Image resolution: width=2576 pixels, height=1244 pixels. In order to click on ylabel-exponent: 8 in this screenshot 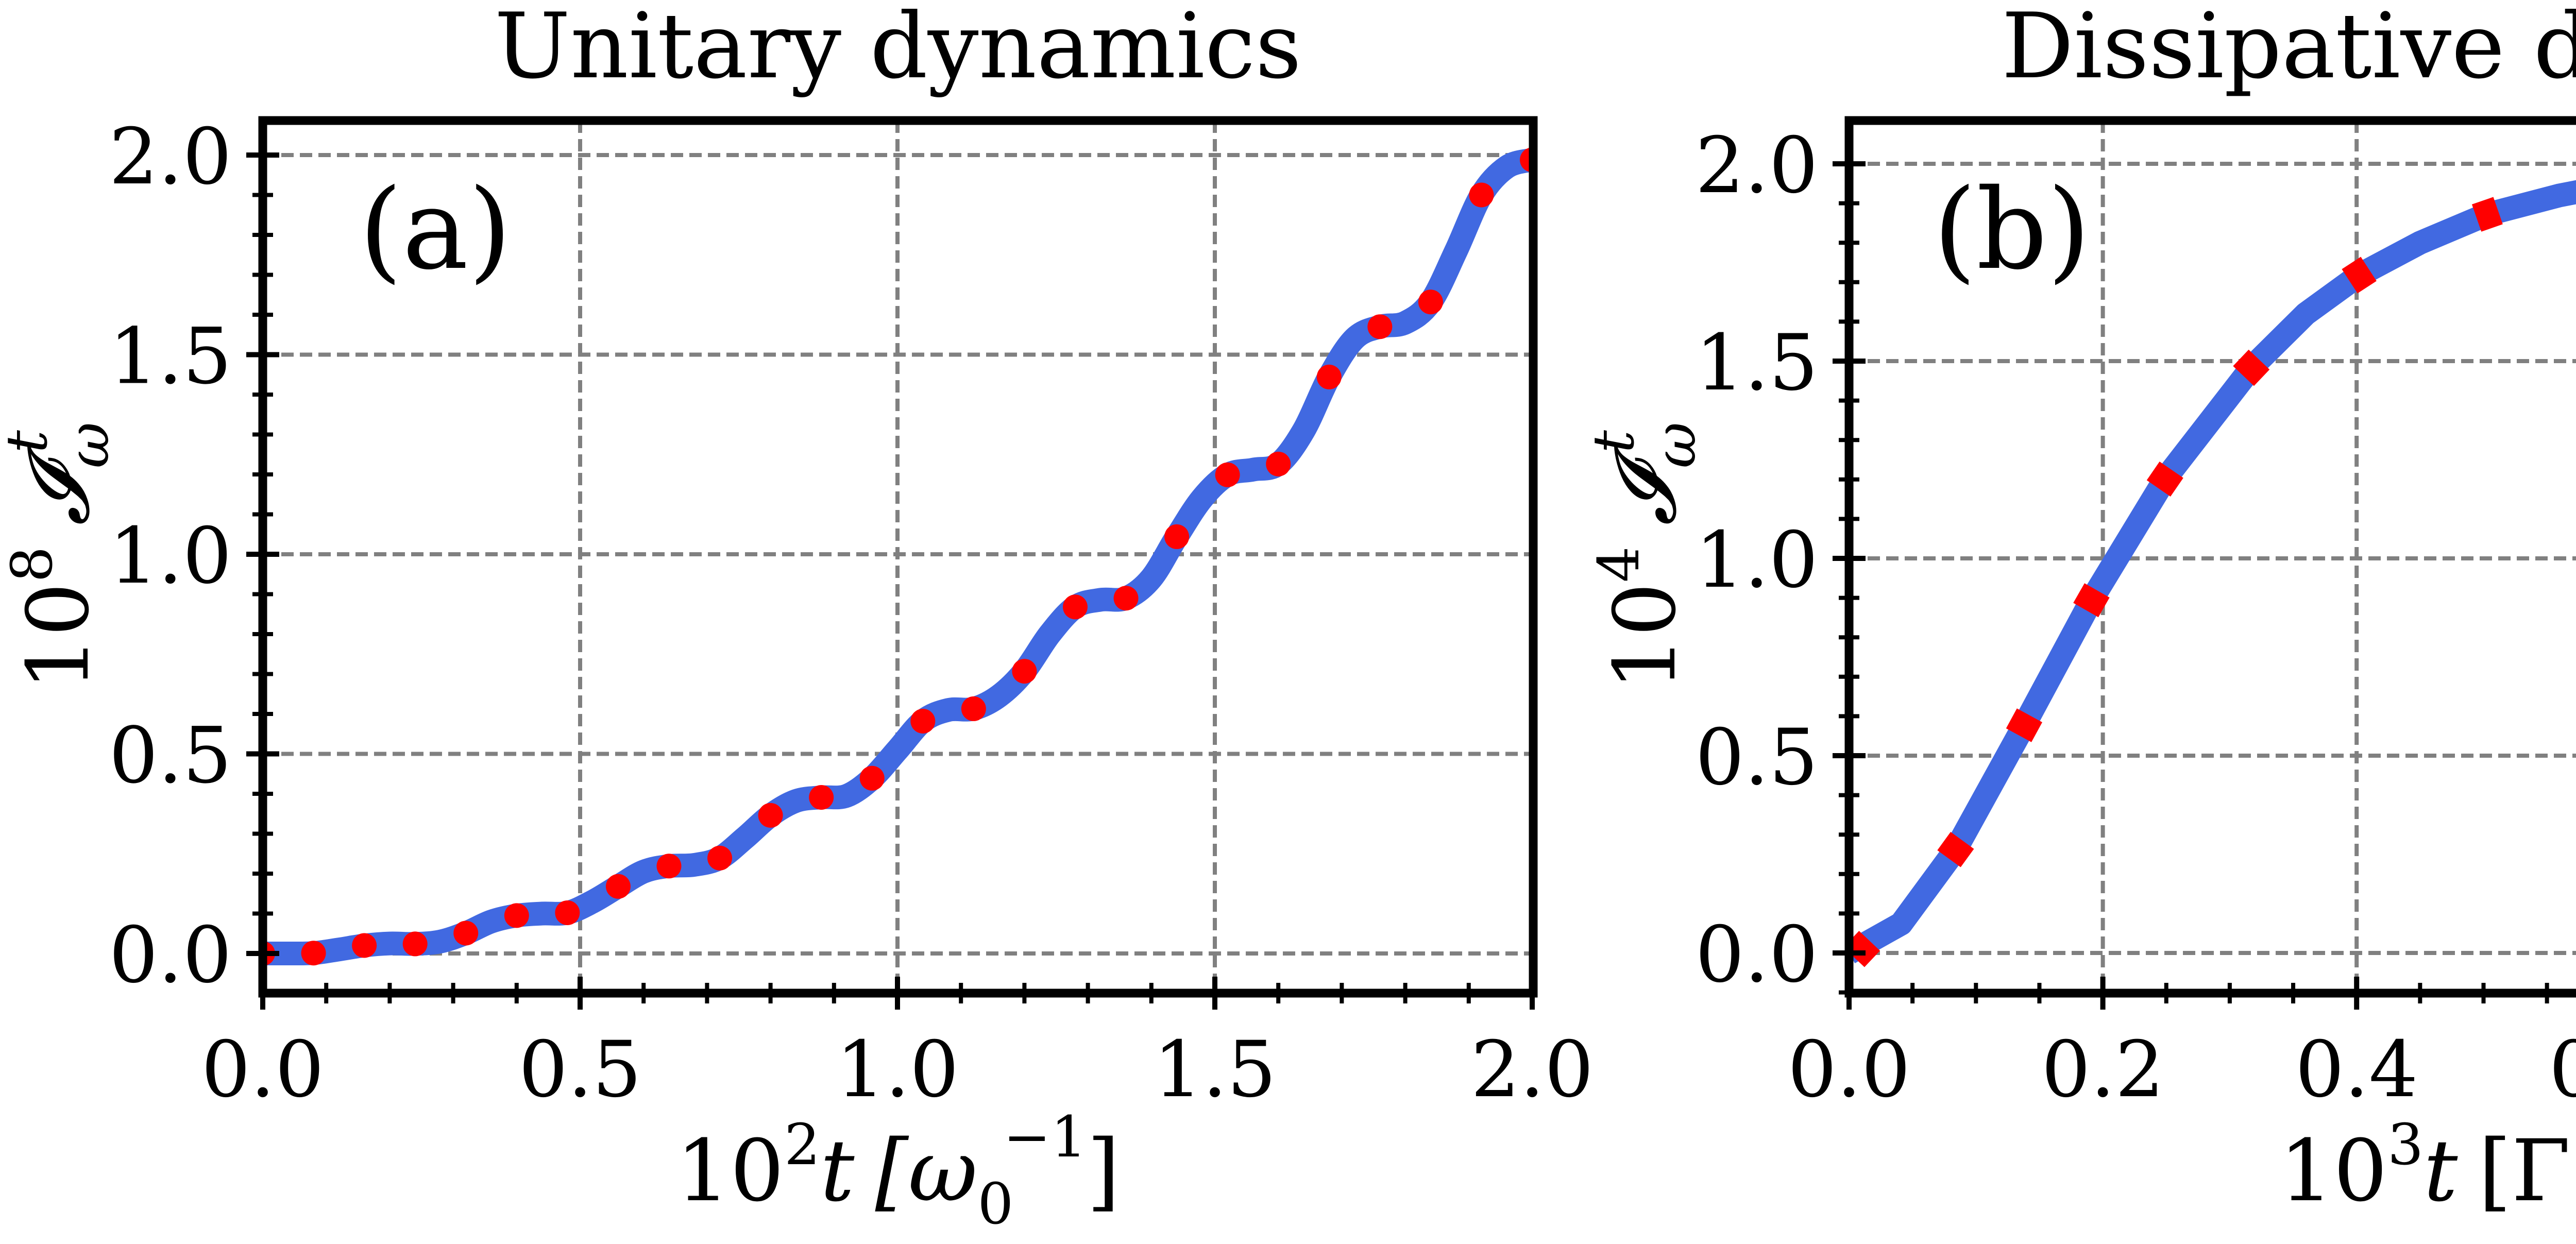, I will do `click(32, 565)`.